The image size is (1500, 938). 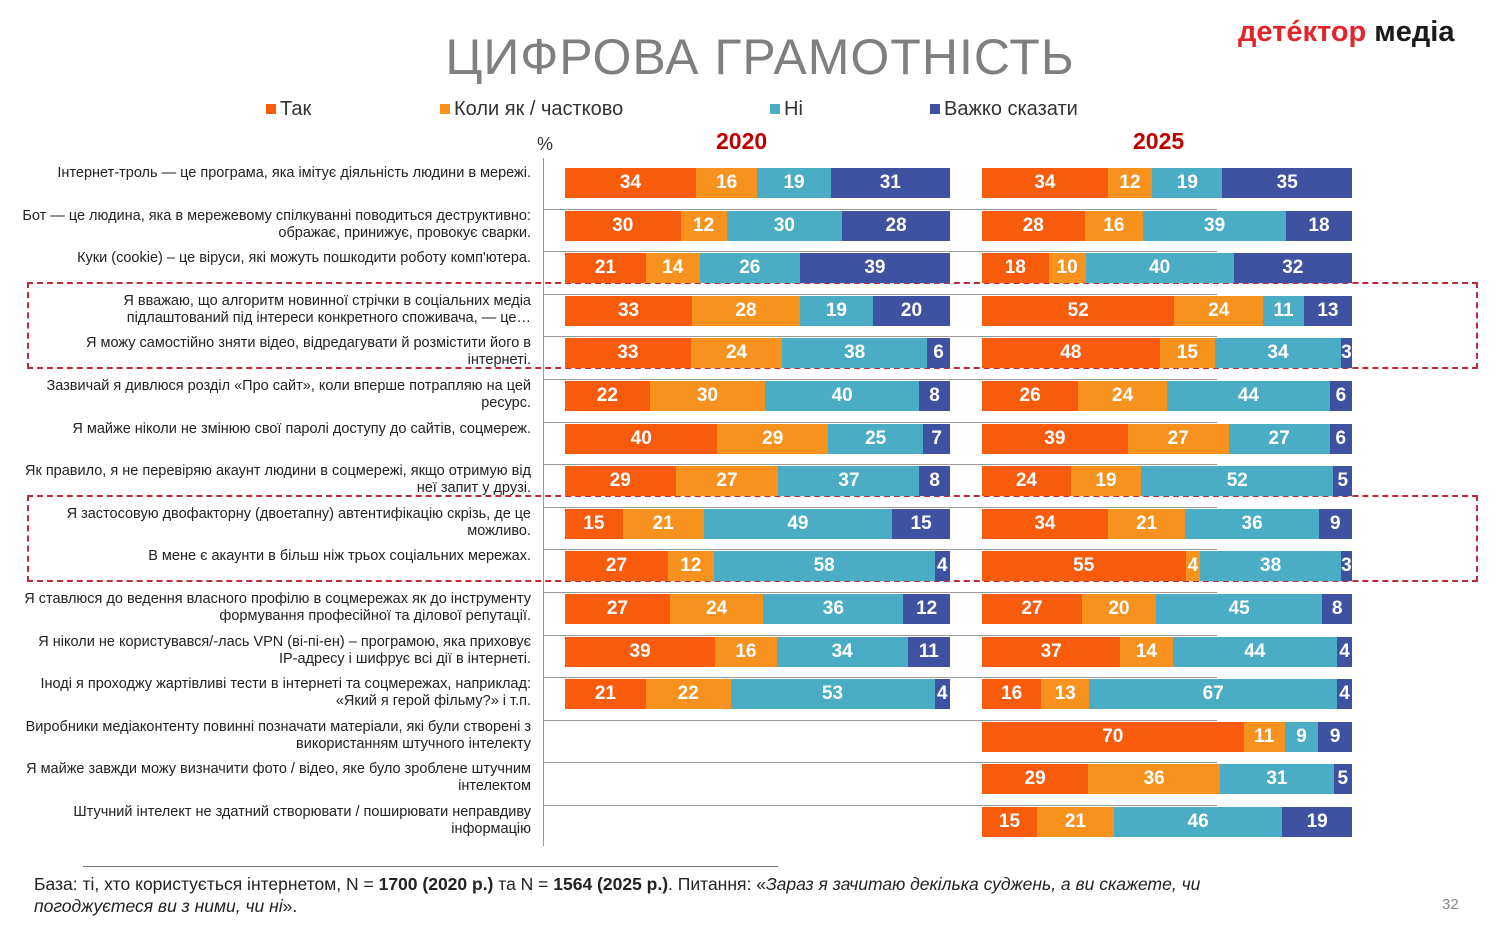 What do you see at coordinates (911, 310) in the screenshot?
I see `bar-segment-hard-to-say: 20` at bounding box center [911, 310].